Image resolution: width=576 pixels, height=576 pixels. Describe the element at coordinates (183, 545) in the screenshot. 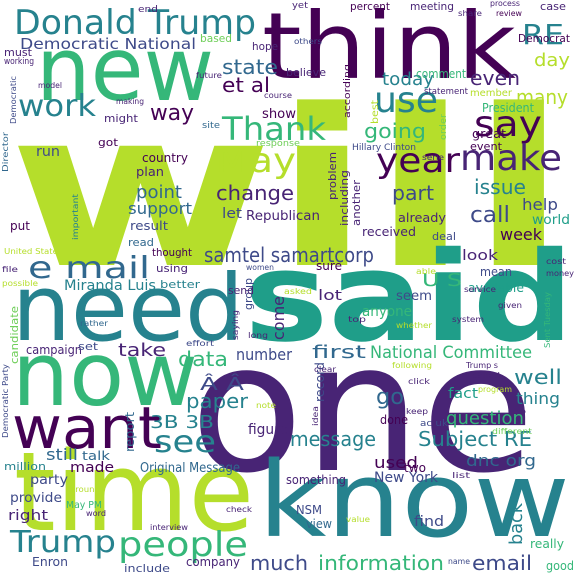

I see `word-people: people` at that location.